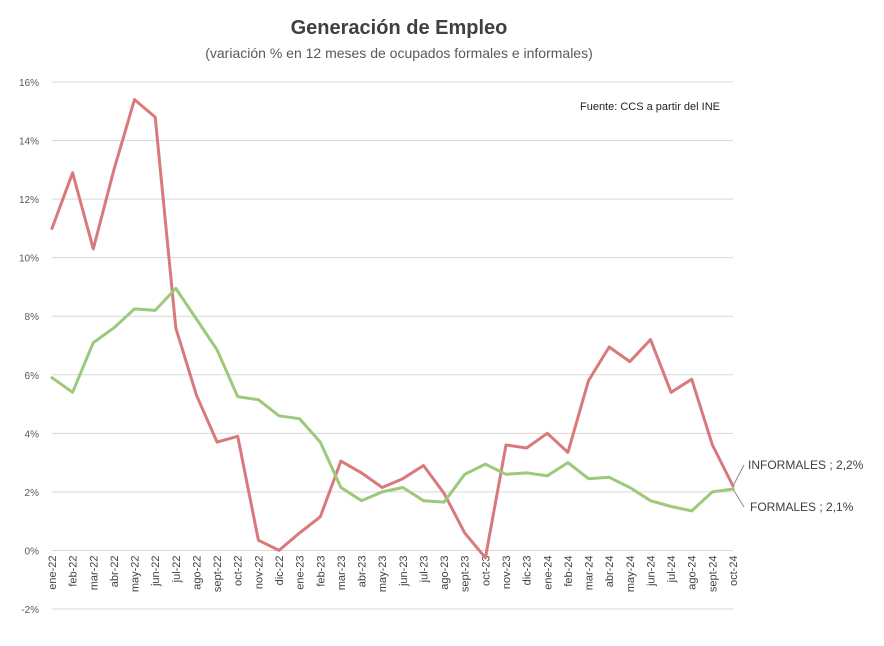  Describe the element at coordinates (363, 571) in the screenshot. I see `x-tick-label: abr-23` at that location.